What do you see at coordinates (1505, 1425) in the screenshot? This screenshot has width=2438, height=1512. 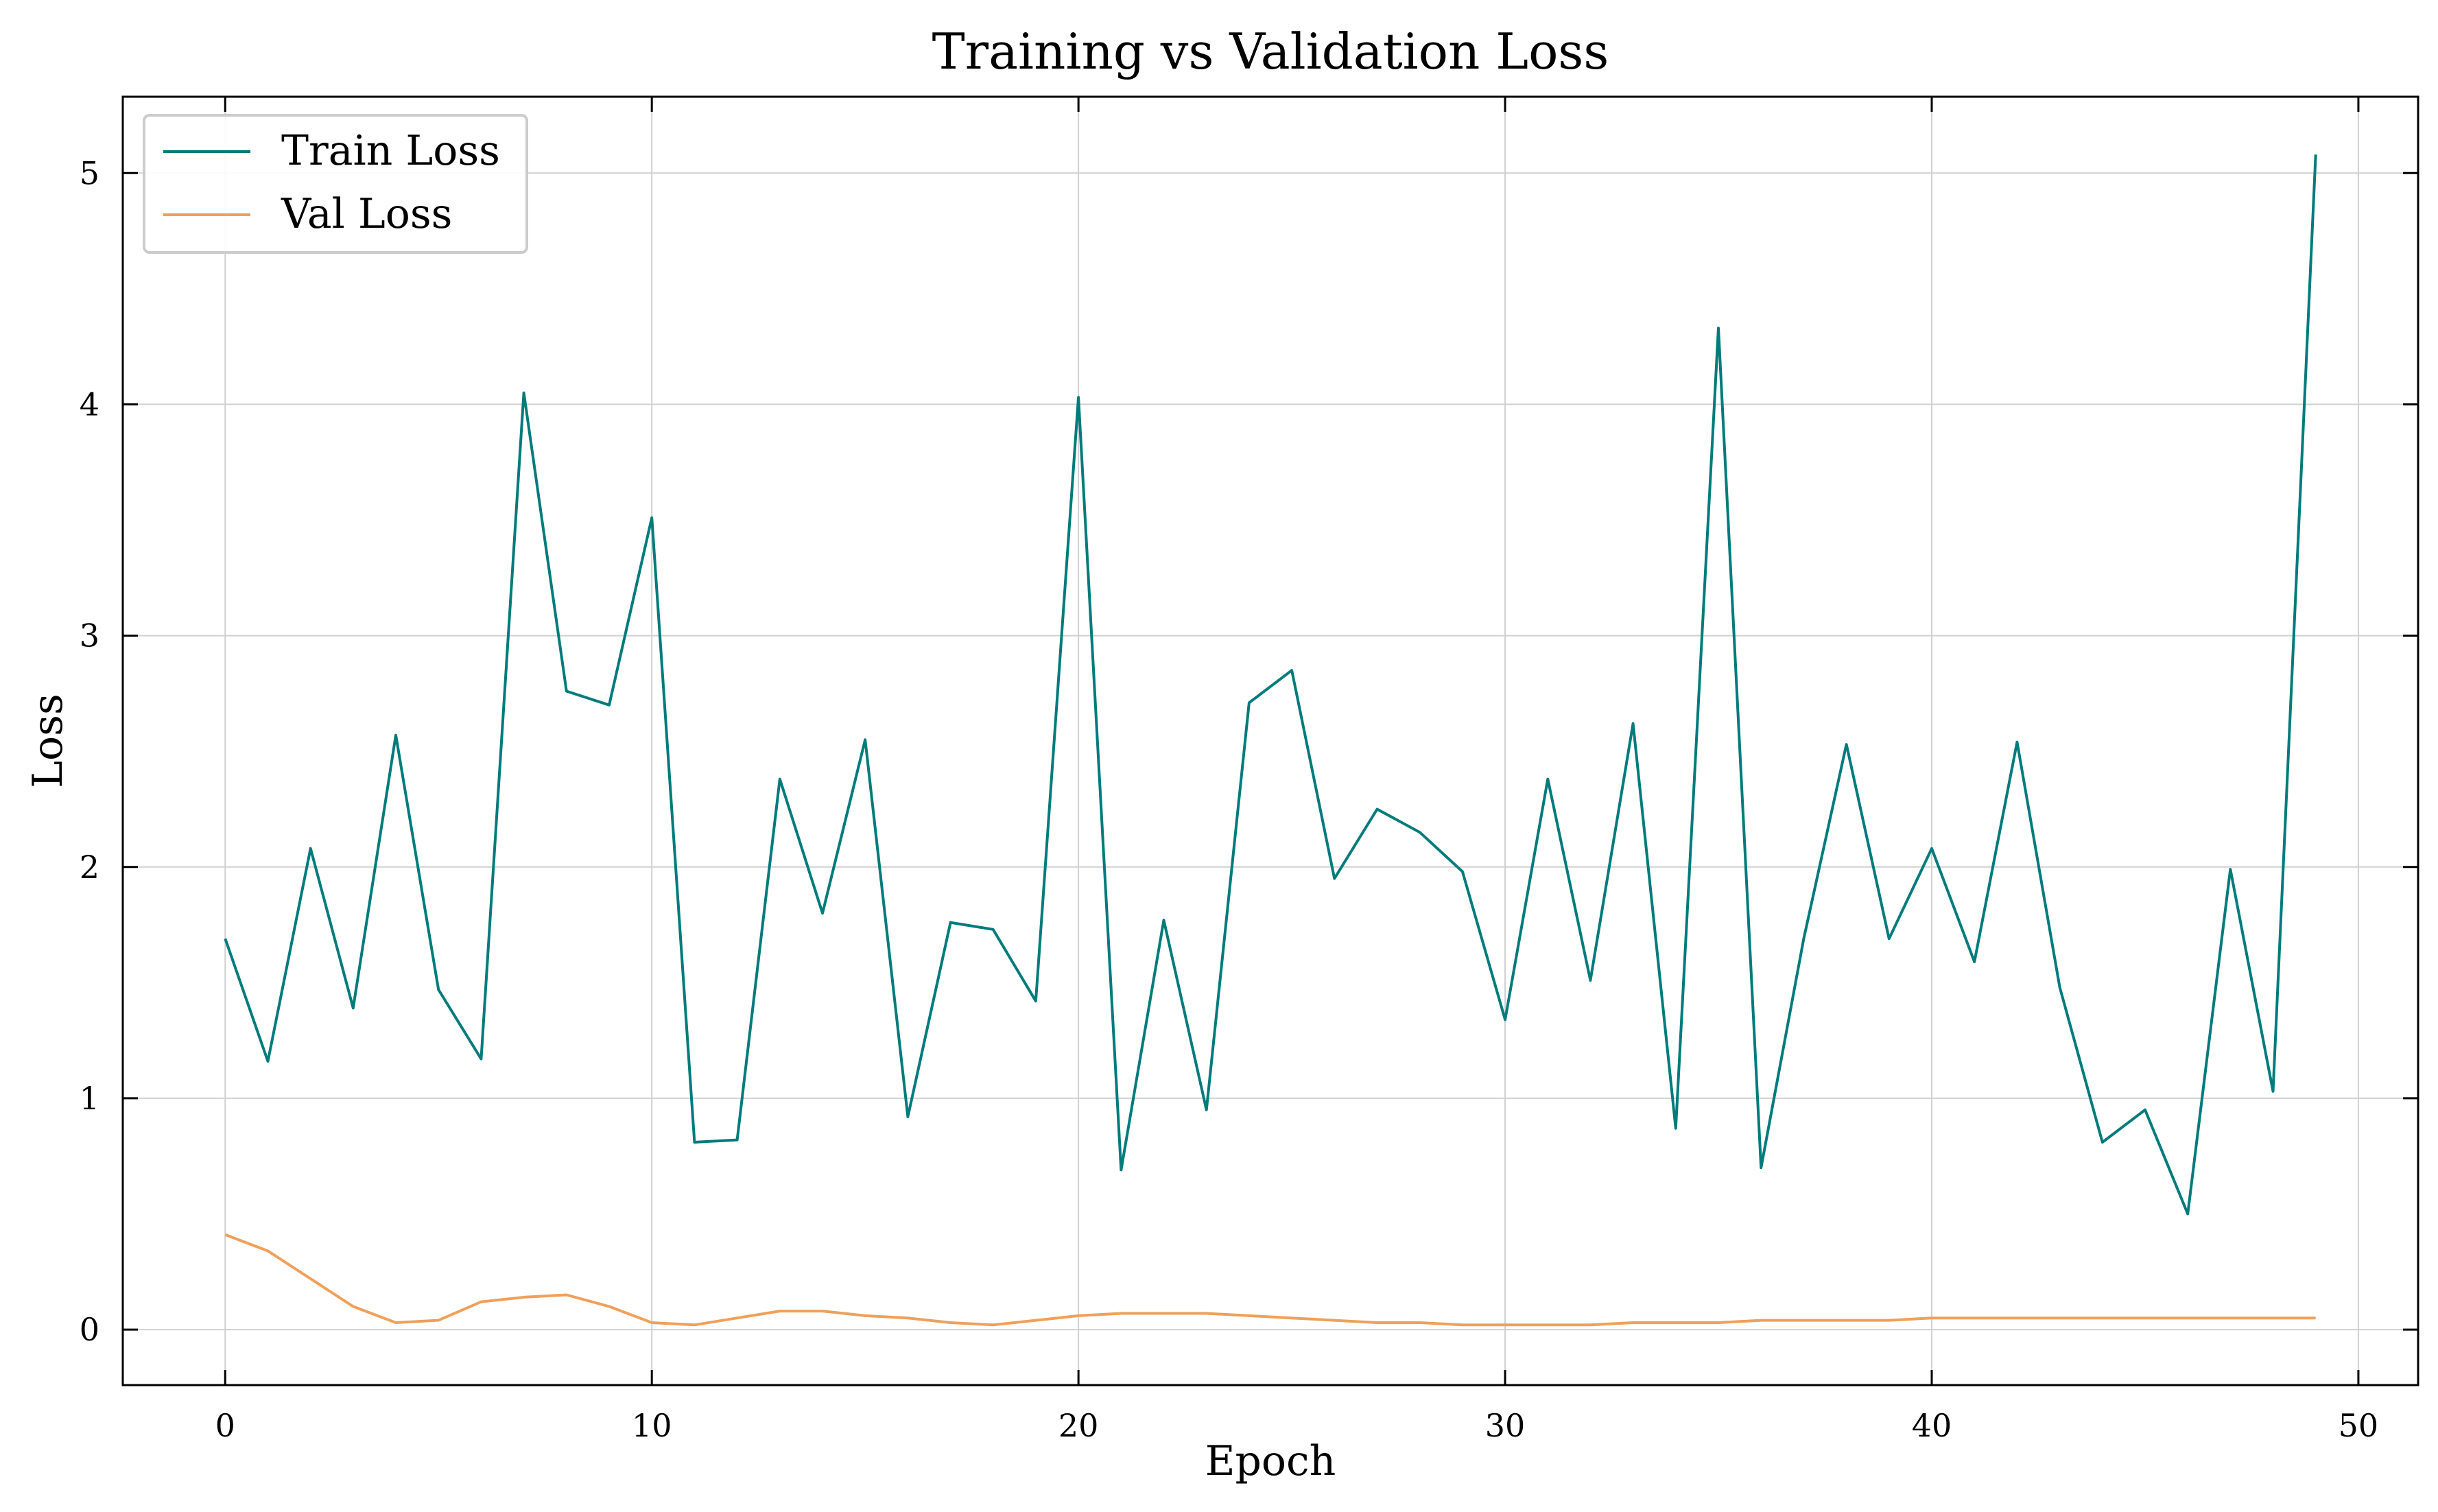 I see `x-tick-label: 30` at bounding box center [1505, 1425].